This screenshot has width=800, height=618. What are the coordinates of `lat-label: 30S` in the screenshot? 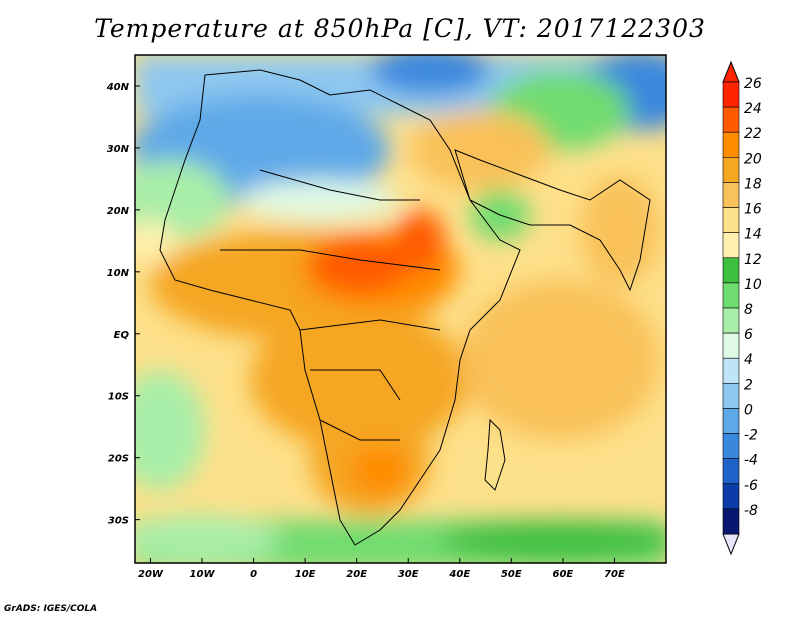 It's located at (118, 521).